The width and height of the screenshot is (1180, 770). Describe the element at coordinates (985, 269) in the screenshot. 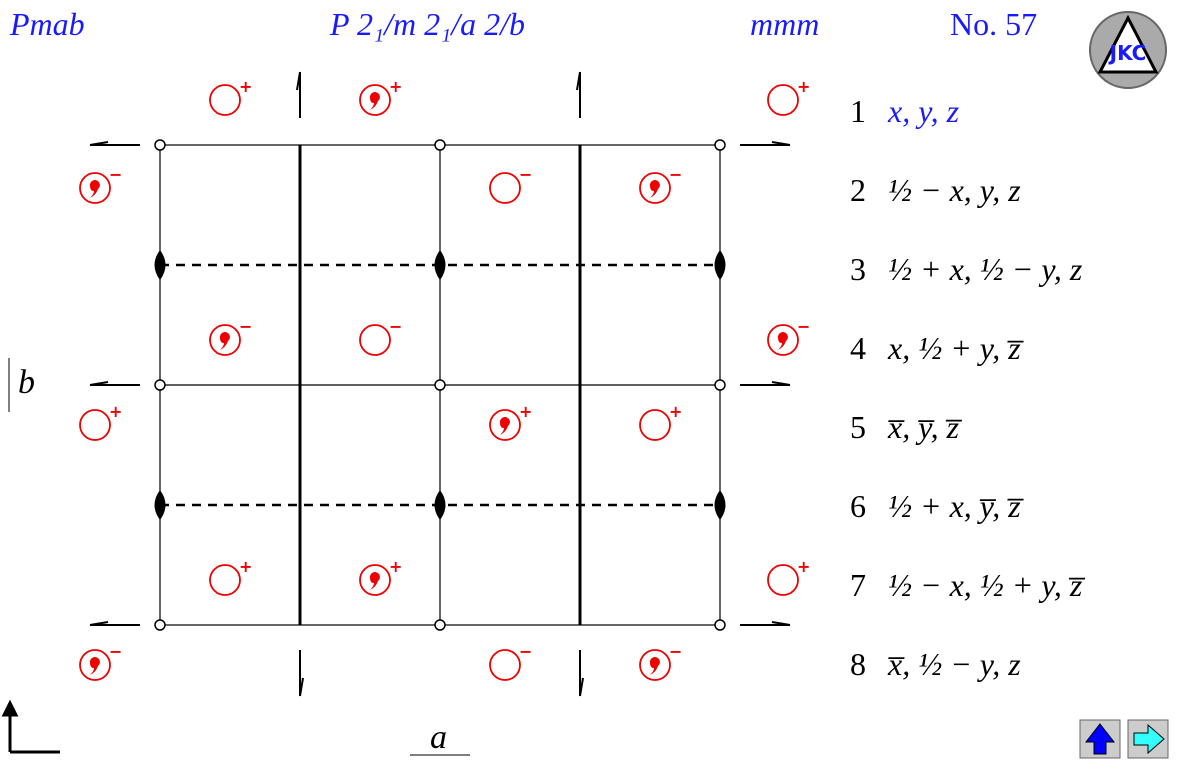

I see `position-coords: ½ + x, ½ − y, z` at that location.